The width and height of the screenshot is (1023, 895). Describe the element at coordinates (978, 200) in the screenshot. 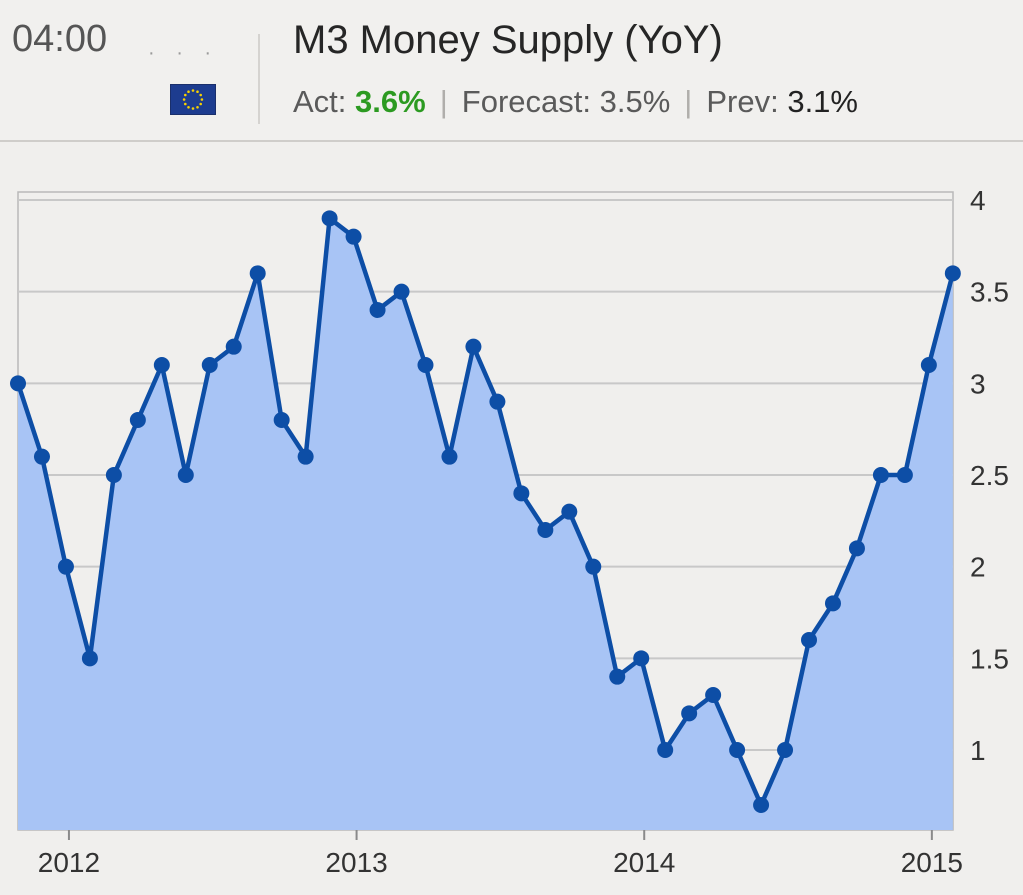

I see `y-tick-label: 4` at that location.